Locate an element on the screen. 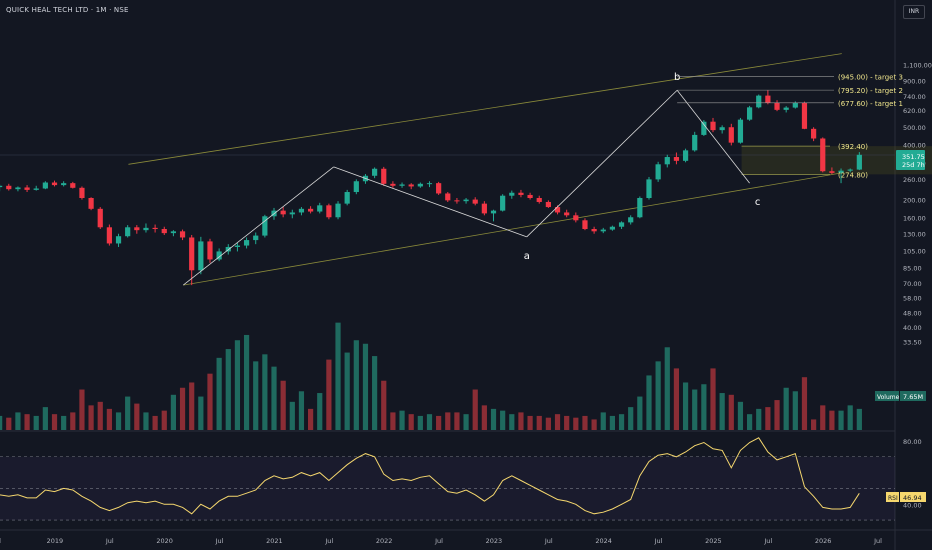 This screenshot has height=550, width=932. volume-value-tag is located at coordinates (913, 396).